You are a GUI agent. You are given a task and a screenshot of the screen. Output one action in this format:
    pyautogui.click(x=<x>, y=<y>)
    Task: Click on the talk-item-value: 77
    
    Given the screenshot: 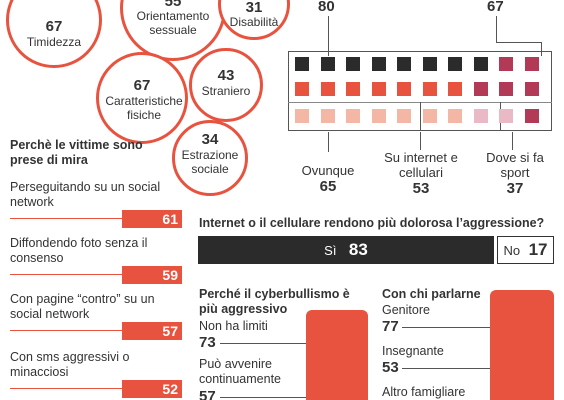 What is the action you would take?
    pyautogui.click(x=390, y=326)
    